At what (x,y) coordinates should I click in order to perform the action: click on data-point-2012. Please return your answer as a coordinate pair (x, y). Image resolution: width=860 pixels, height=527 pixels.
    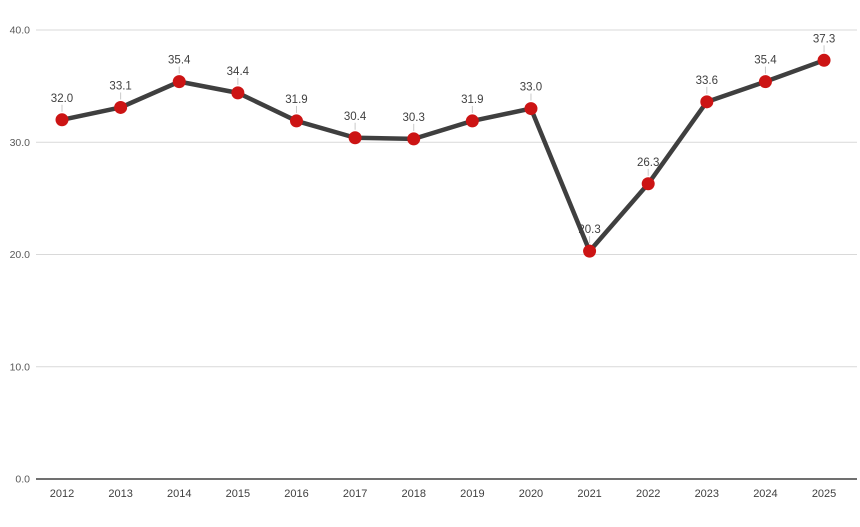
    Looking at the image, I should click on (62, 120).